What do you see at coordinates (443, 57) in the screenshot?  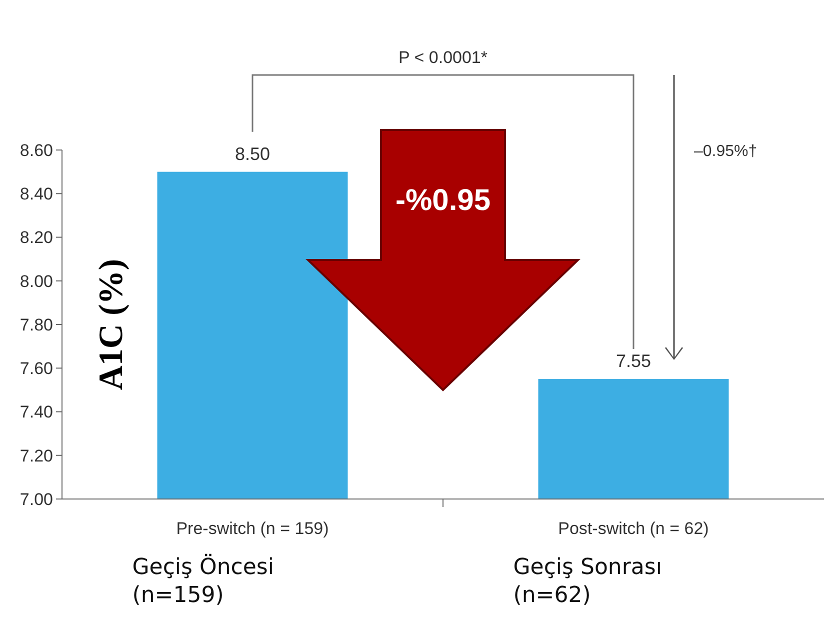 I see `text: P < 0.0001*` at bounding box center [443, 57].